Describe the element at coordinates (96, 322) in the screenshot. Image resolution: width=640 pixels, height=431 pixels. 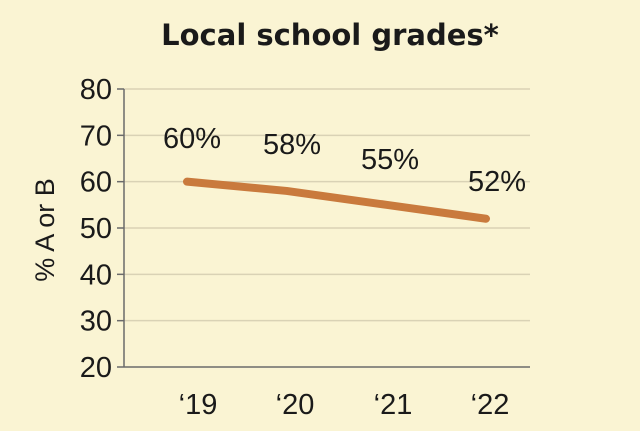
I see `y-tick-label-30: 30` at that location.